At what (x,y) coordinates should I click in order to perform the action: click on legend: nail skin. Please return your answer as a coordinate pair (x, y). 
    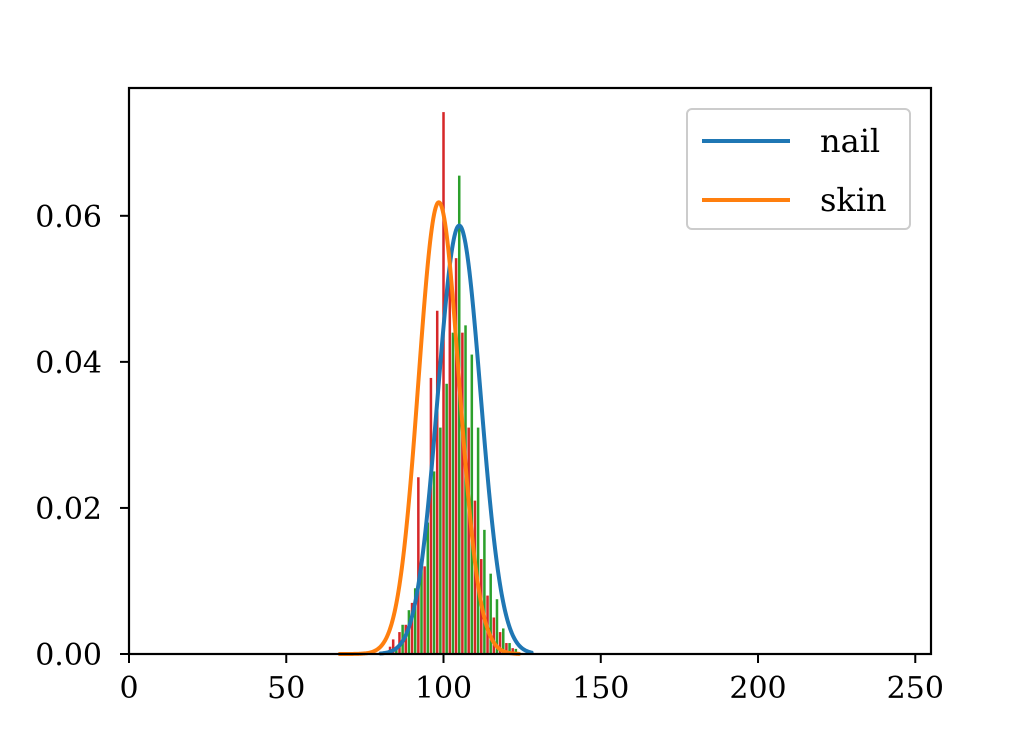
    Looking at the image, I should click on (798, 169).